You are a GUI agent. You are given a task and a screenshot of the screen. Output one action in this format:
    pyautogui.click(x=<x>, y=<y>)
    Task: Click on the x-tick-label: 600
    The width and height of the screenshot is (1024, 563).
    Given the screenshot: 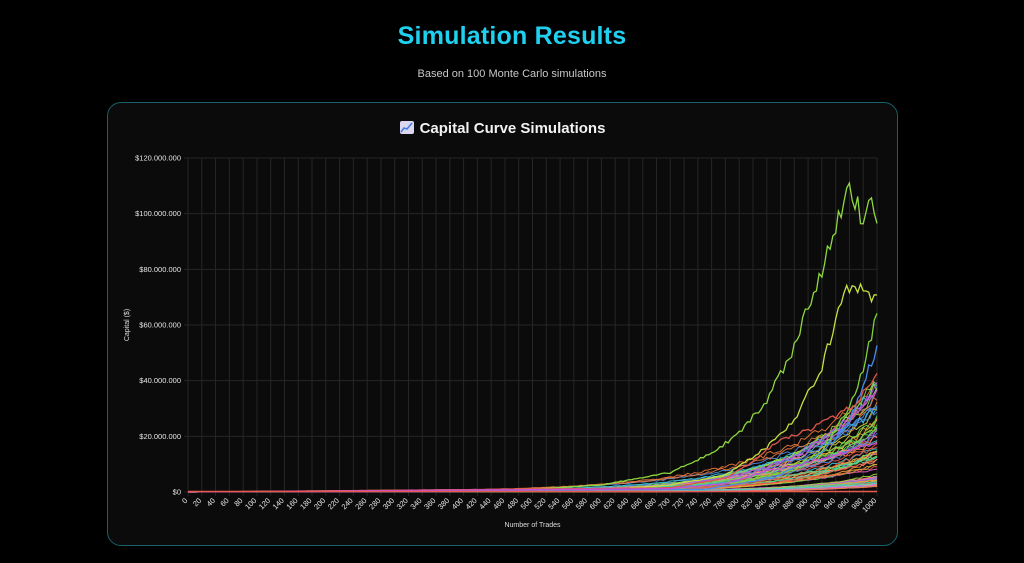 What is the action you would take?
    pyautogui.click(x=595, y=503)
    